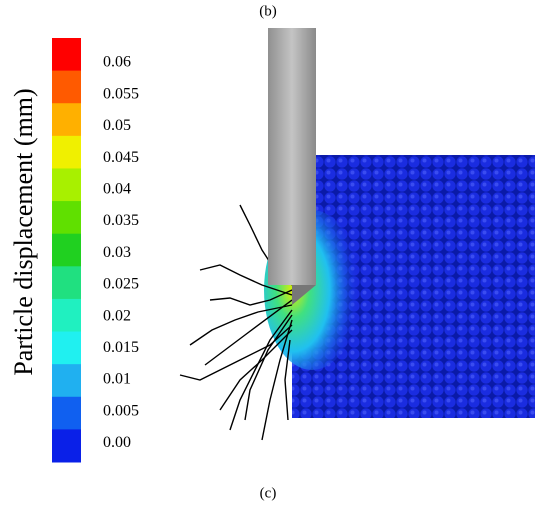 The height and width of the screenshot is (513, 538). Describe the element at coordinates (121, 157) in the screenshot. I see `colorbar-label: 0.045` at that location.